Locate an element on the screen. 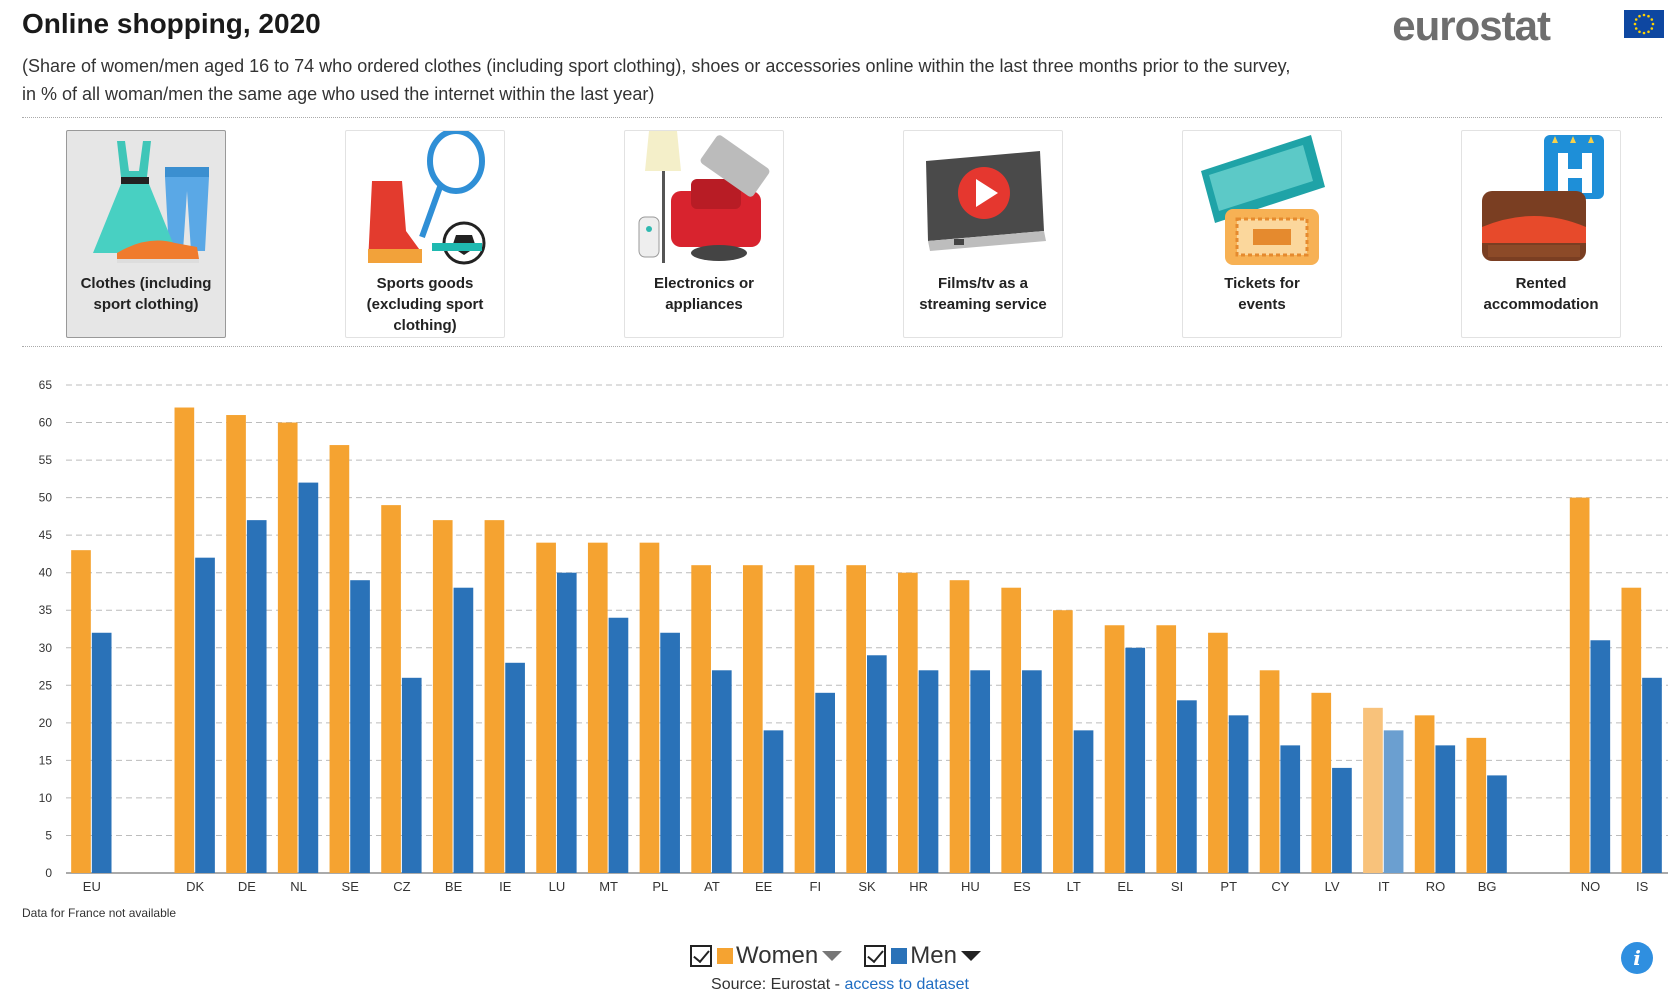  y-tick-label: 0 is located at coordinates (48, 873).